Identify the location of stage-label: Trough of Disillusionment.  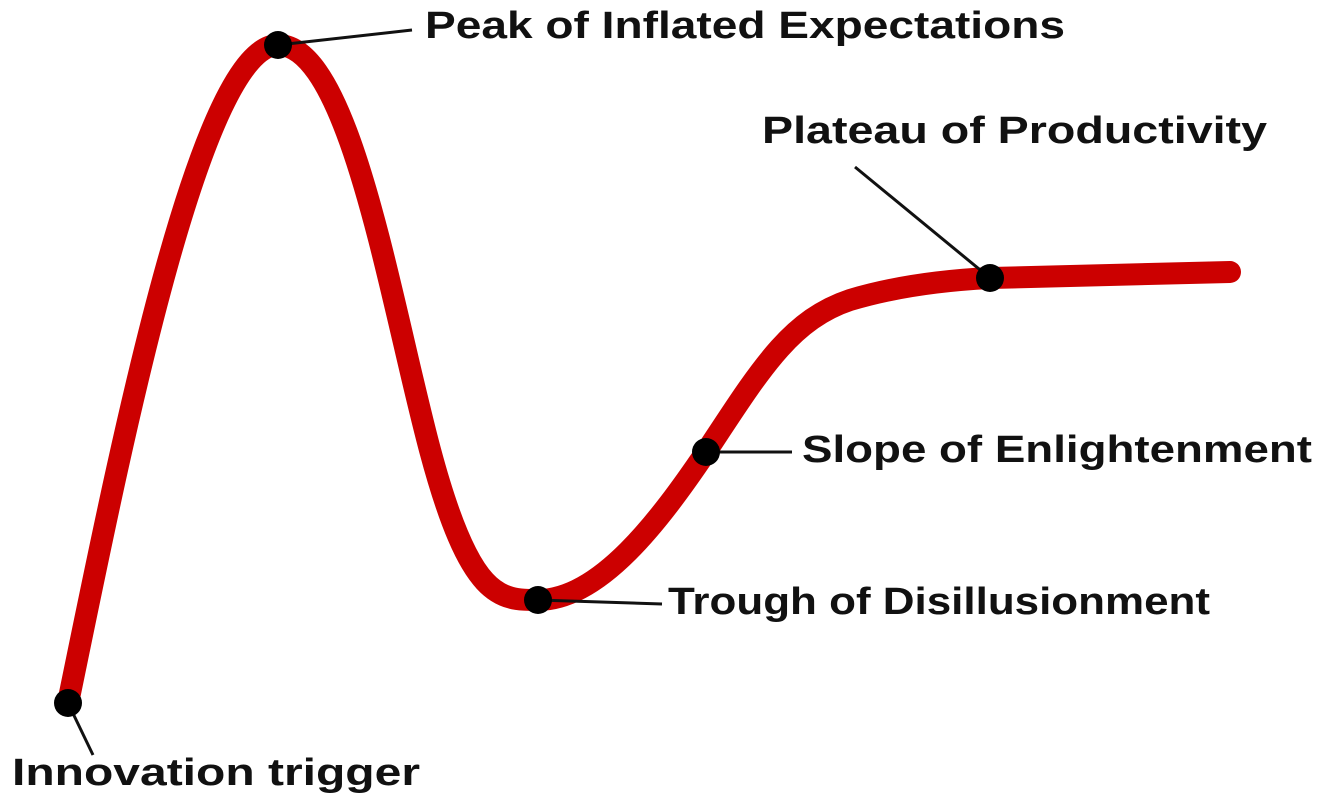
(939, 602).